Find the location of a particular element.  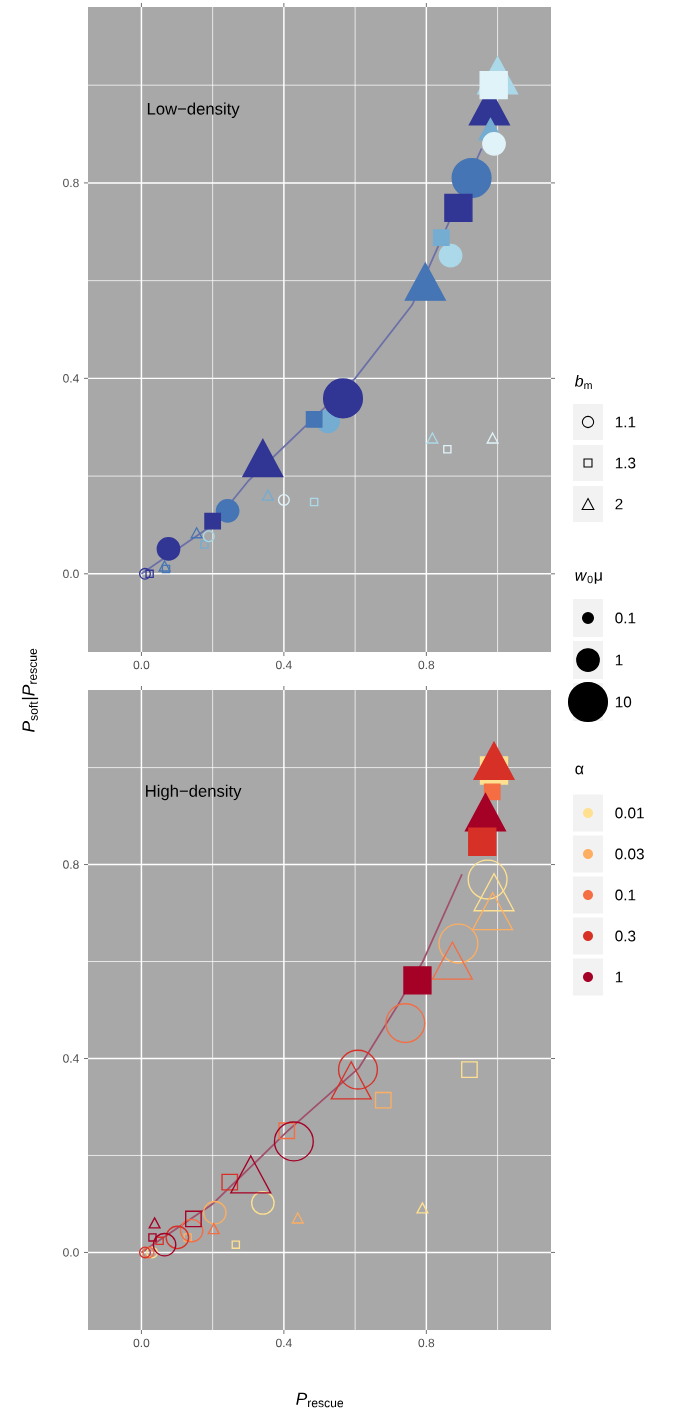

annotation: Low−density is located at coordinates (193, 110).